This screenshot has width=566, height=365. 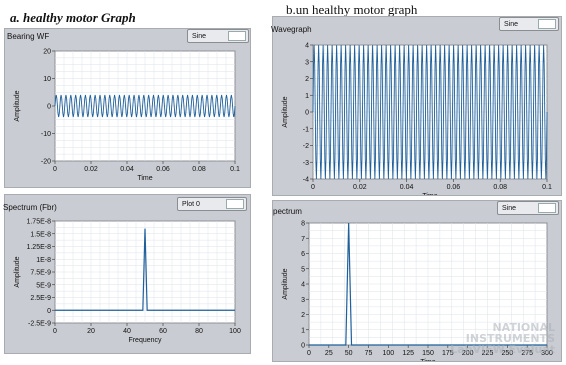 I want to click on x-tick-label: 25, so click(x=329, y=353).